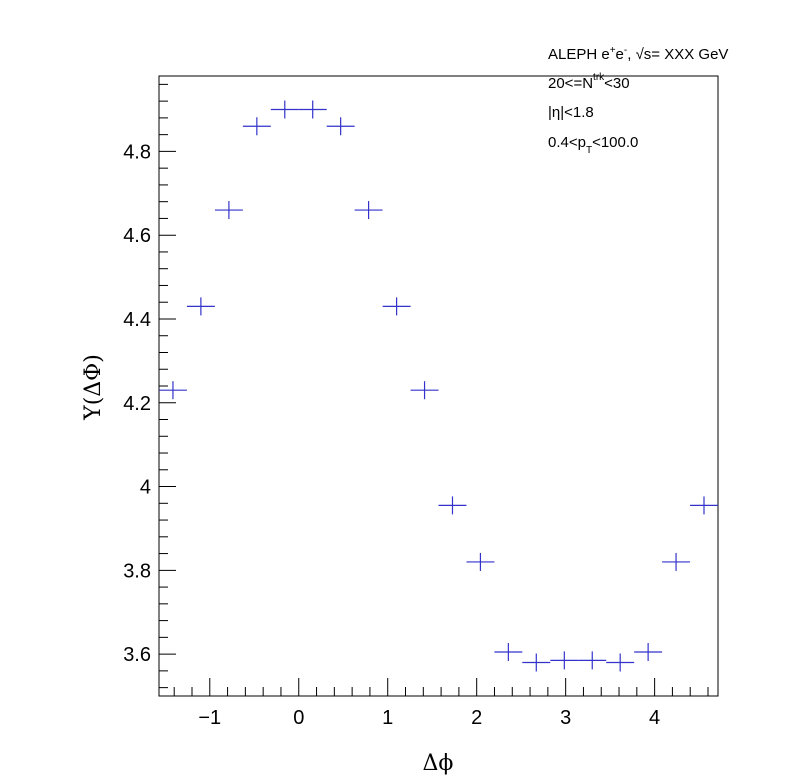 This screenshot has width=798, height=775. What do you see at coordinates (137, 571) in the screenshot?
I see `y-tick-label: 3.8` at bounding box center [137, 571].